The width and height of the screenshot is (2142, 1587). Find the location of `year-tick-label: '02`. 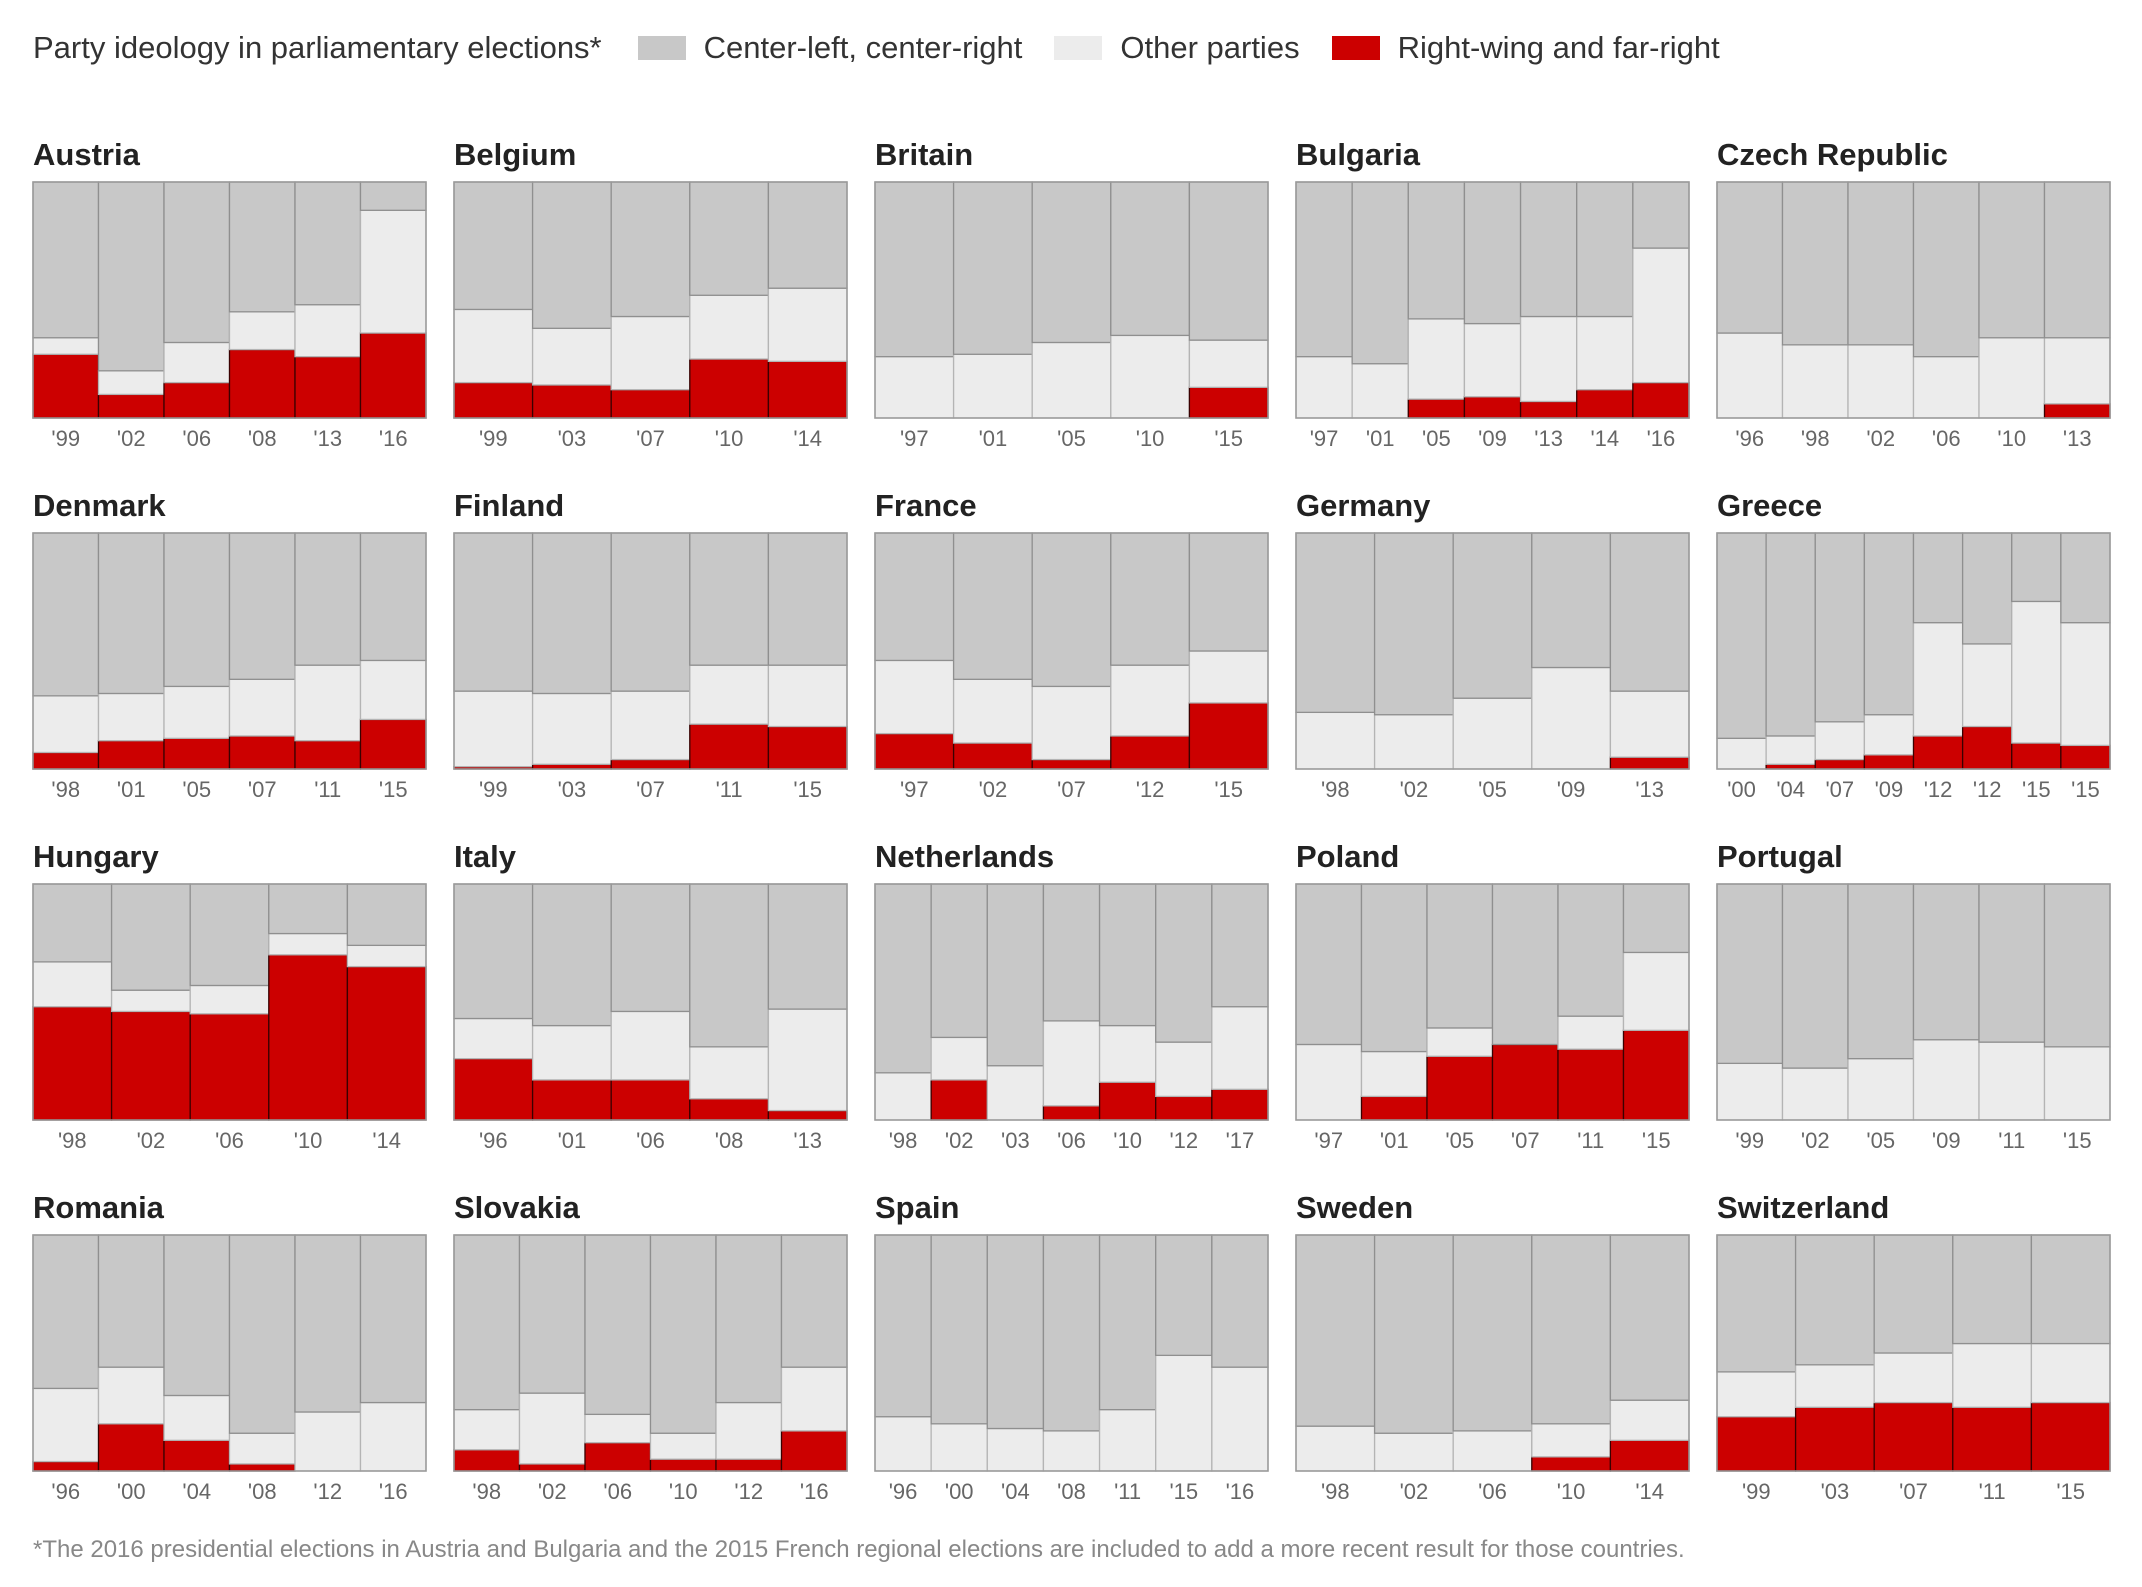

year-tick-label: '02 is located at coordinates (131, 438).